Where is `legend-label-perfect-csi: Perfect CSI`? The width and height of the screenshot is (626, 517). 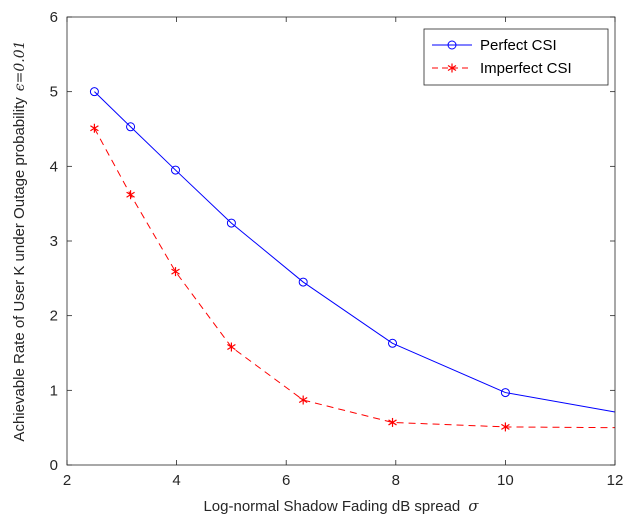 legend-label-perfect-csi: Perfect CSI is located at coordinates (518, 45).